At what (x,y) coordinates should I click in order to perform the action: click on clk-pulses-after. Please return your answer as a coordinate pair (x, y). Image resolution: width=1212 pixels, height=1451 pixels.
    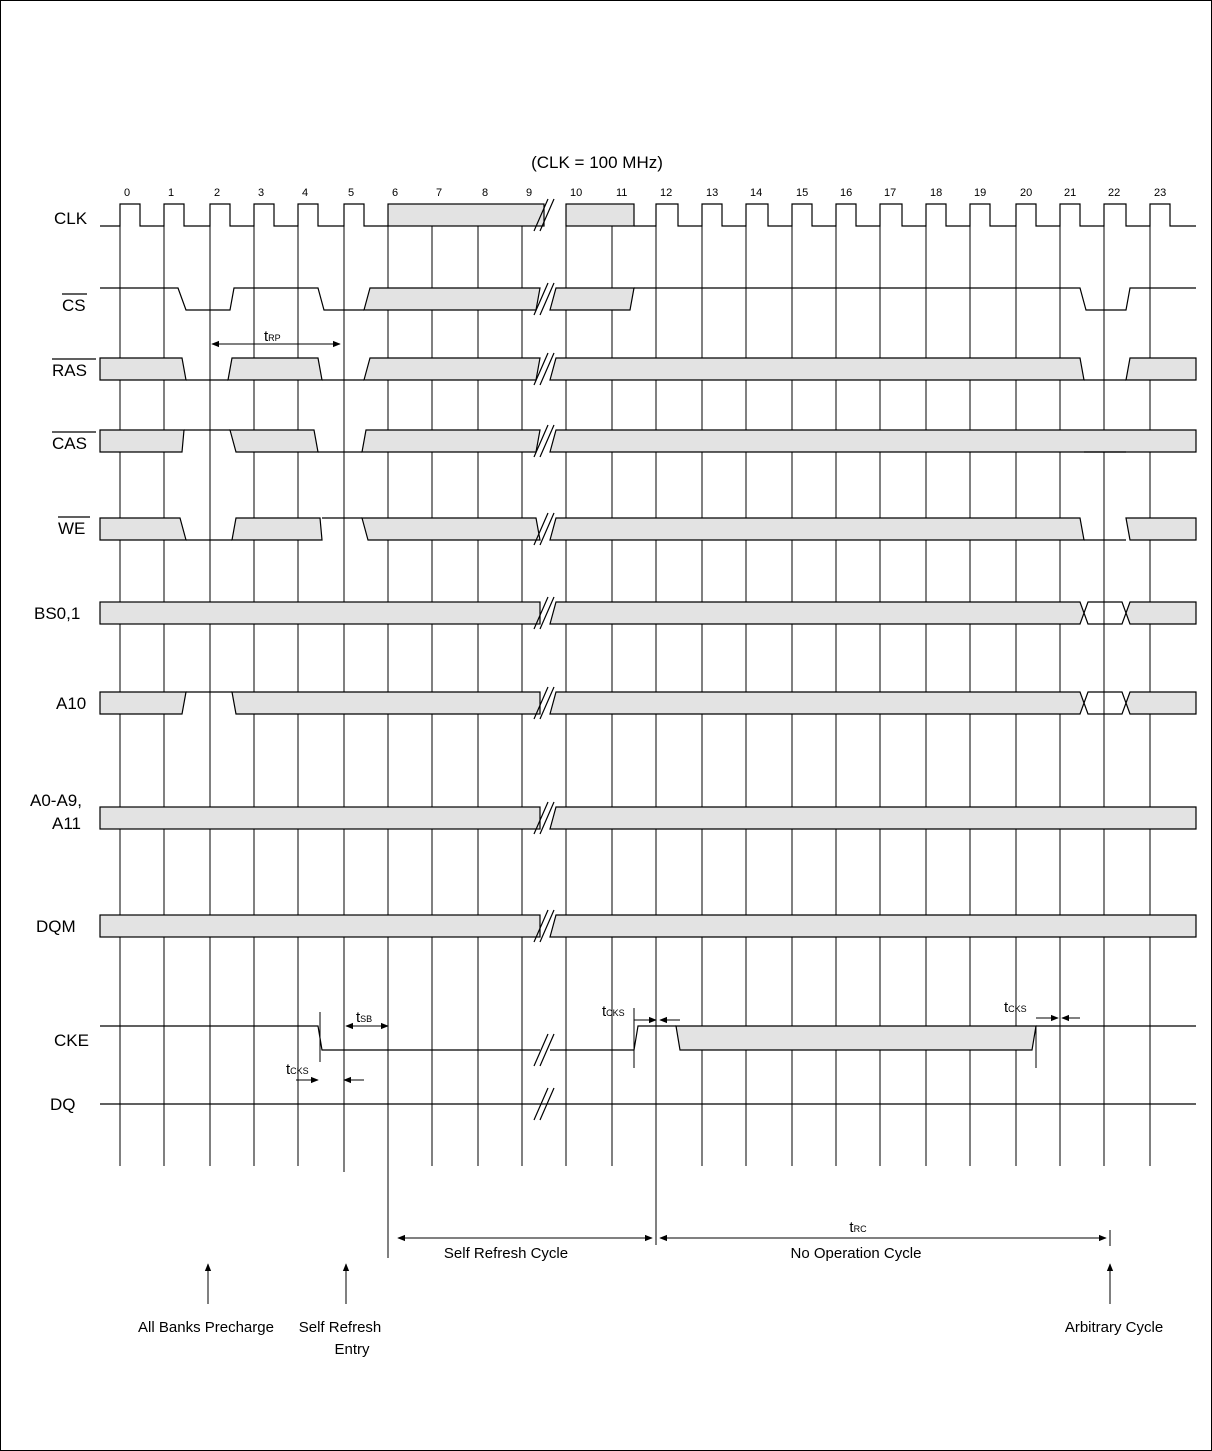
    Looking at the image, I should click on (915, 215).